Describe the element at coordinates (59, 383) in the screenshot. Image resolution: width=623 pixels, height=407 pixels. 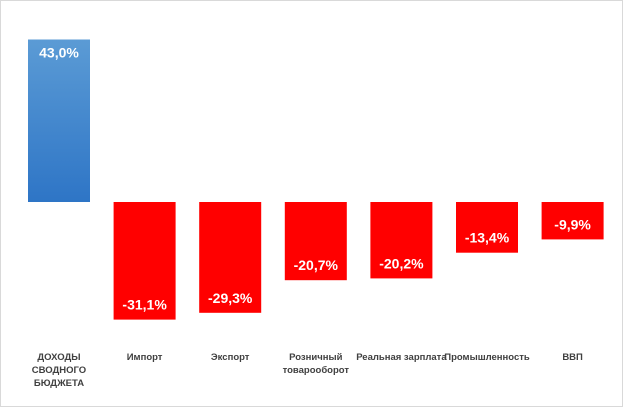
I see `category-label-line: БЮДЖЕТА` at that location.